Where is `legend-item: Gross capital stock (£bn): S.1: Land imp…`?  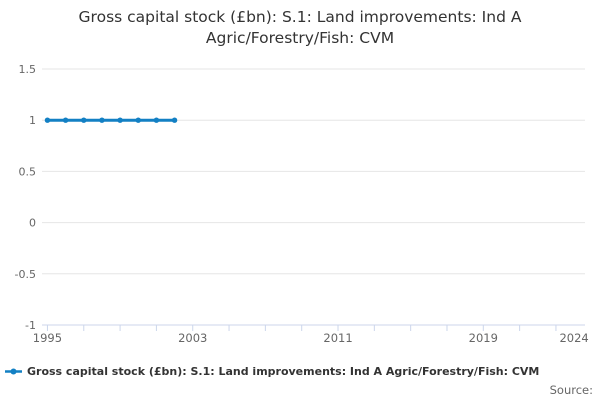
legend-item: Gross capital stock (£bn): S.1: Land imp… is located at coordinates (301, 371).